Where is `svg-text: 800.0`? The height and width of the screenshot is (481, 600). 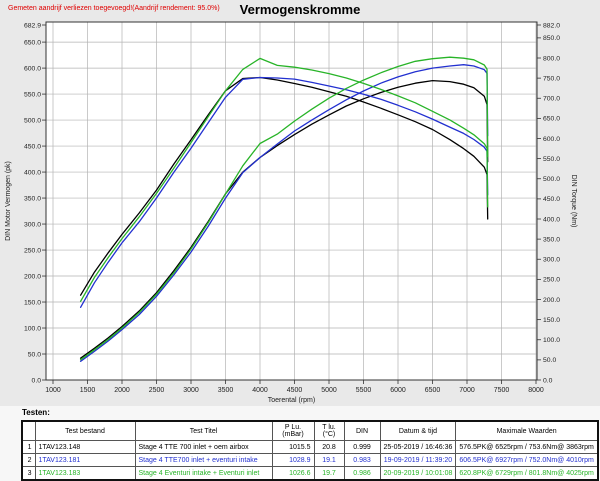
svg-text: 800.0 is located at coordinates (551, 58).